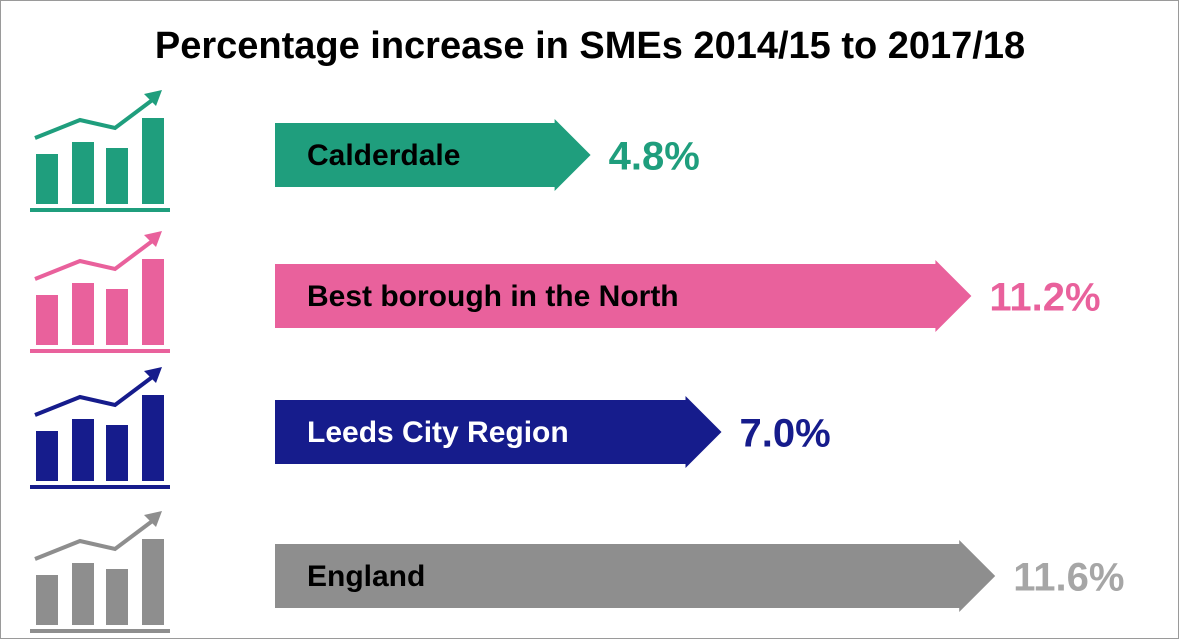  I want to click on value-label: 7.0%, so click(785, 434).